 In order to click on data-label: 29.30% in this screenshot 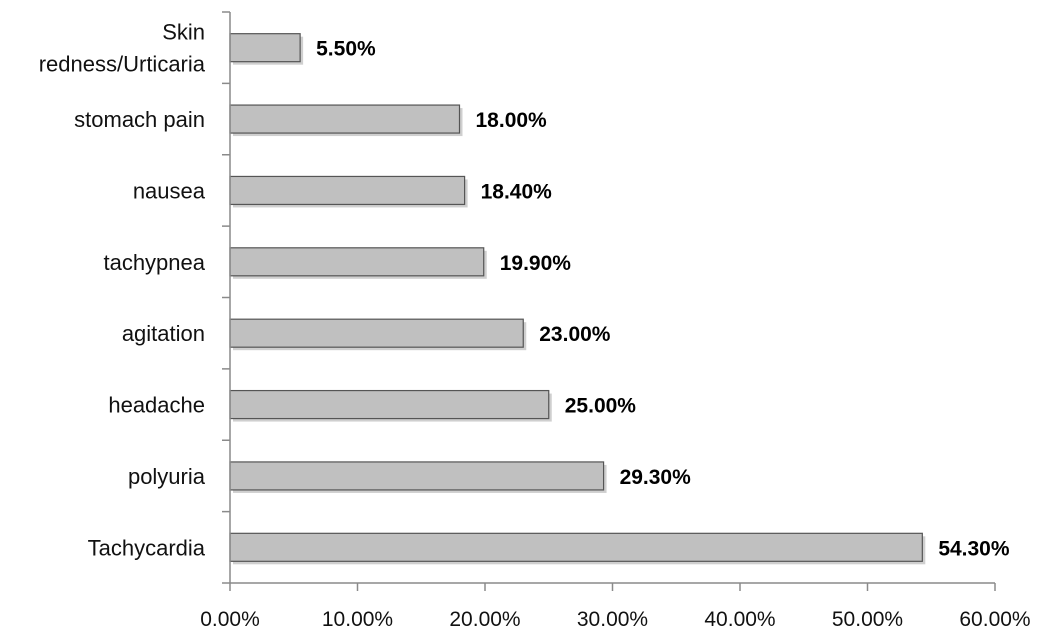, I will do `click(656, 477)`.